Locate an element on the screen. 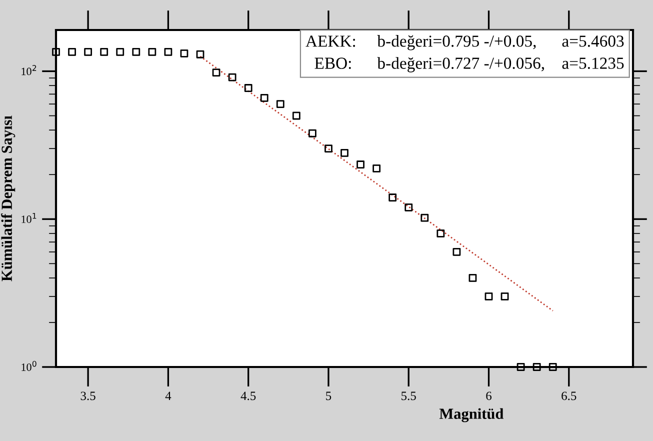 Image resolution: width=653 pixels, height=441 pixels. x-tick-label: 4 is located at coordinates (168, 396).